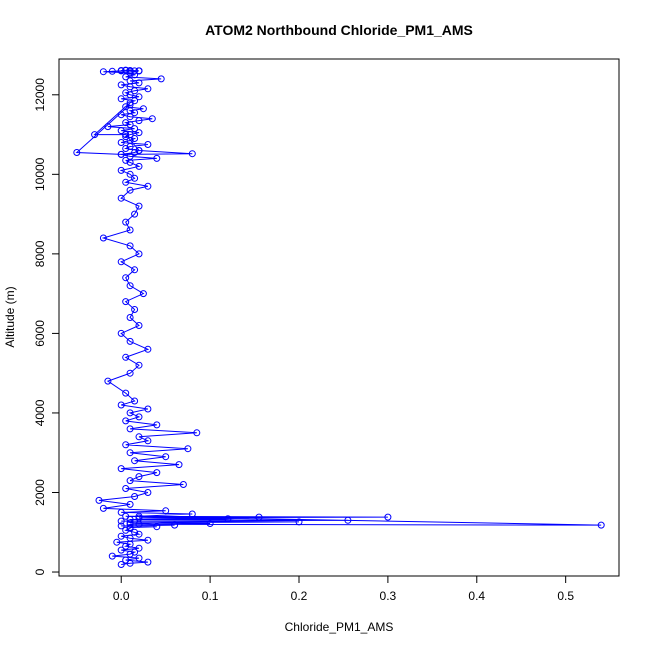 Image resolution: width=650 pixels, height=650 pixels. I want to click on x-tick-label: 0.3, so click(388, 596).